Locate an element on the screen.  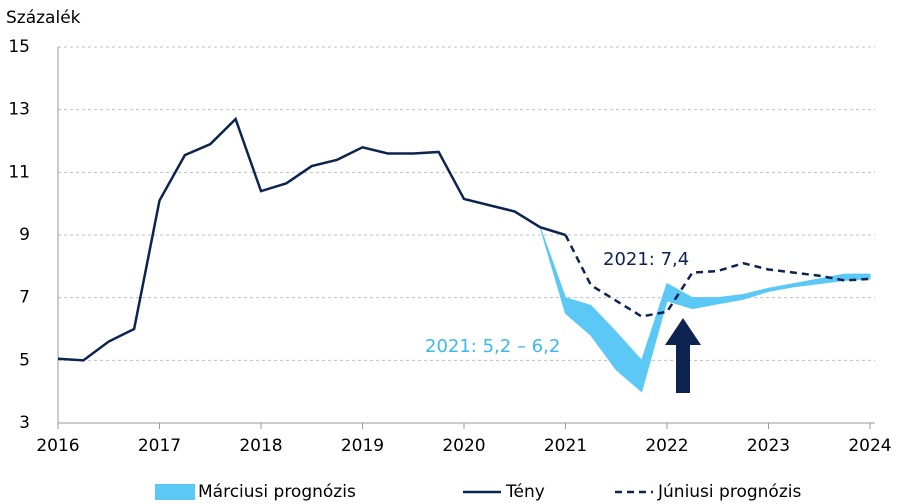
x-tick-label: 2022 is located at coordinates (666, 446).